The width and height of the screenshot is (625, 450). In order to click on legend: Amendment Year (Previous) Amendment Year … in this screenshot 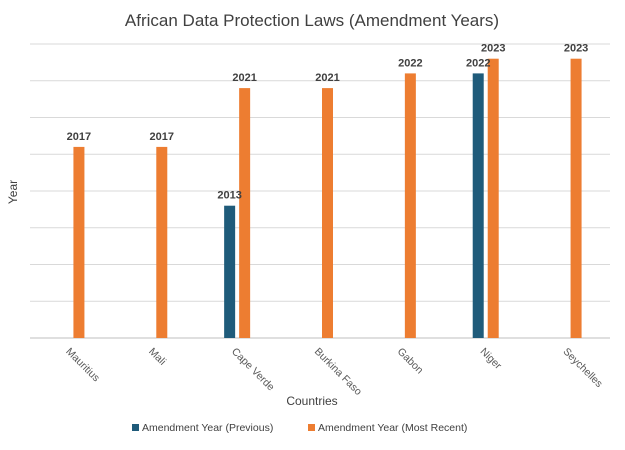, I will do `click(299, 428)`.